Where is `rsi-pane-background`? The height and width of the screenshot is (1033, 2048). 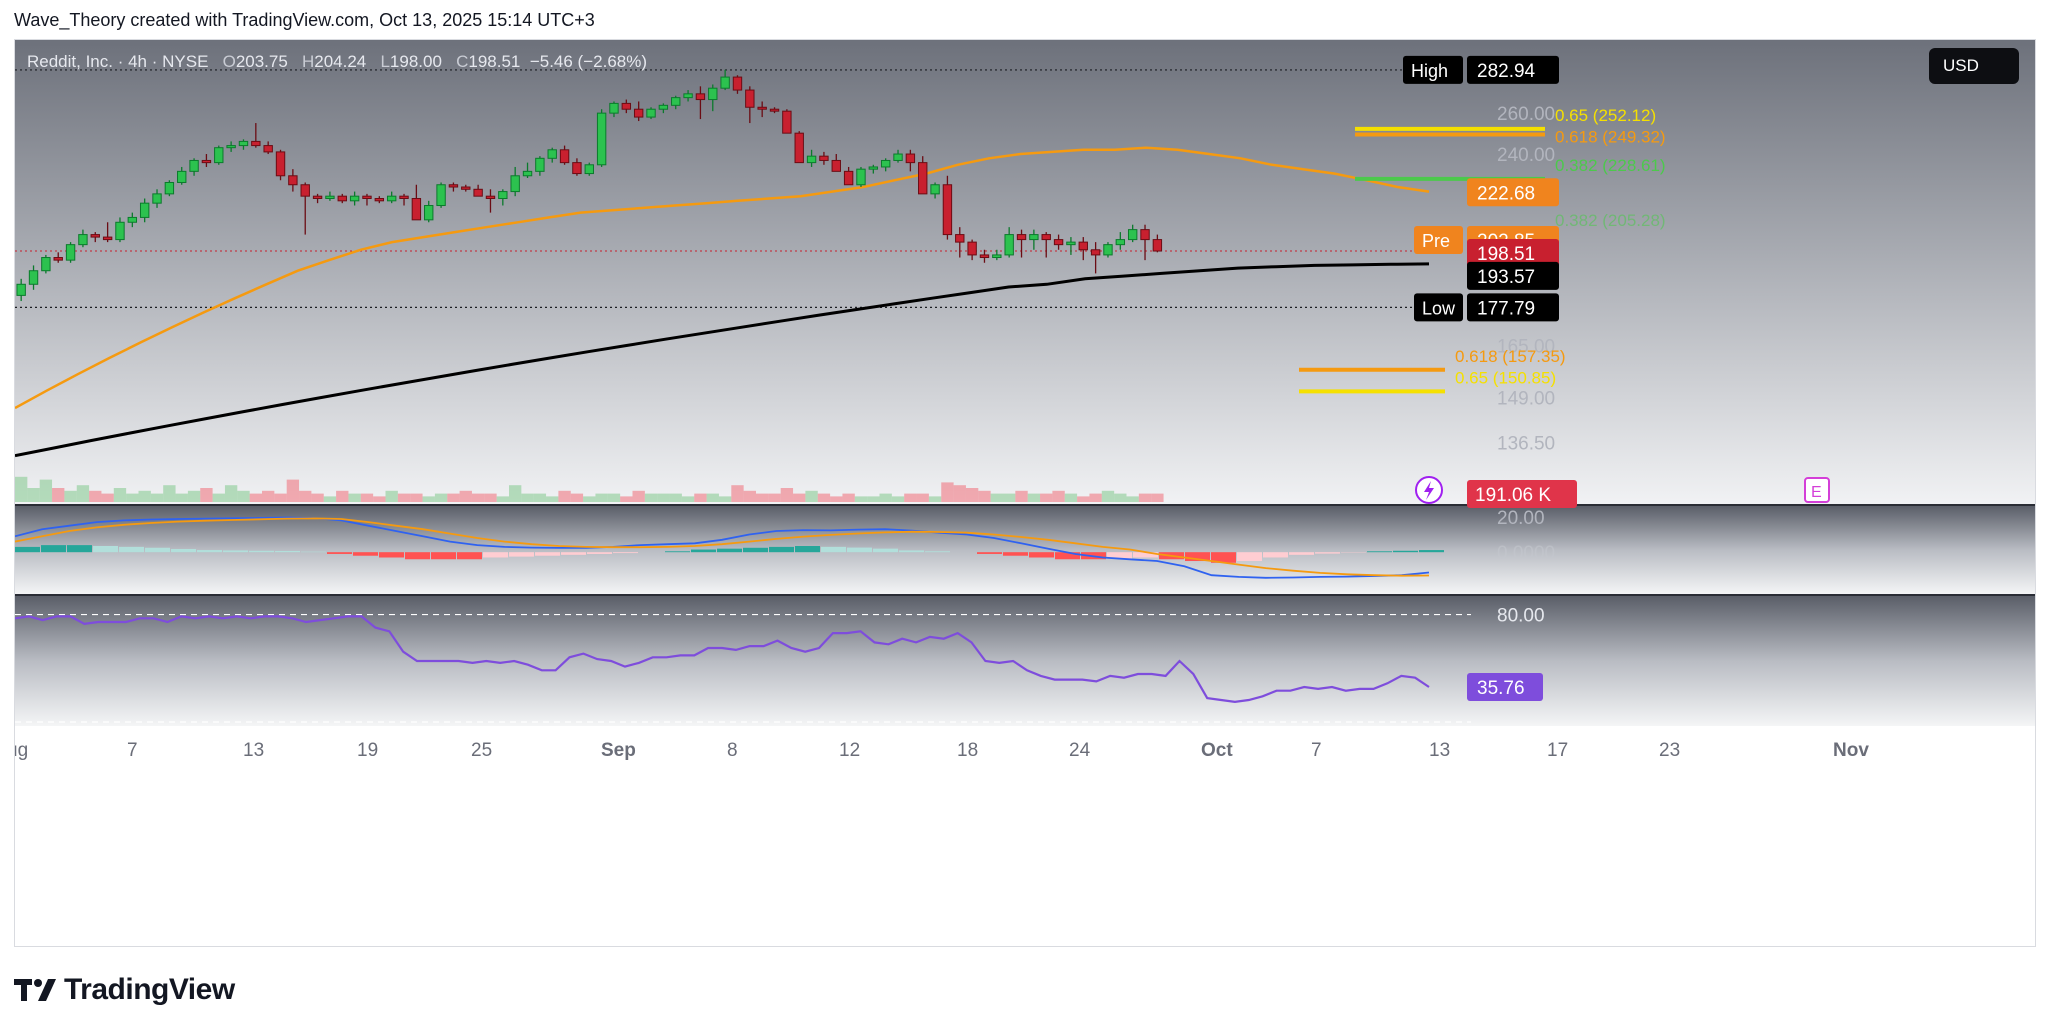
rsi-pane-background is located at coordinates (1025, 661).